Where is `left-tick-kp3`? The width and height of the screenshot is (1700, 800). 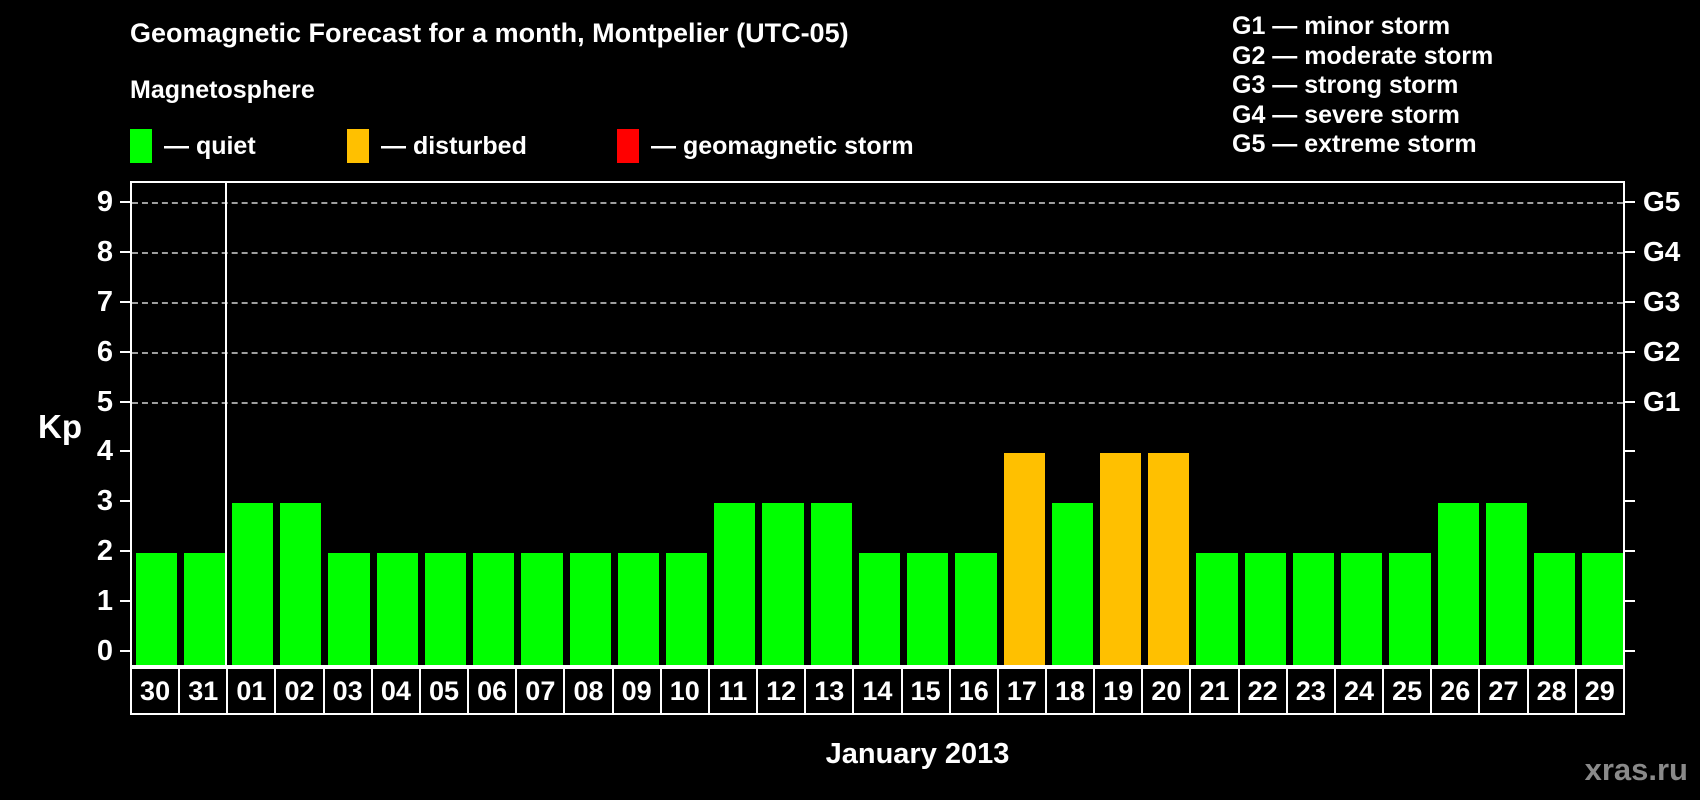
left-tick-kp3 is located at coordinates (125, 501).